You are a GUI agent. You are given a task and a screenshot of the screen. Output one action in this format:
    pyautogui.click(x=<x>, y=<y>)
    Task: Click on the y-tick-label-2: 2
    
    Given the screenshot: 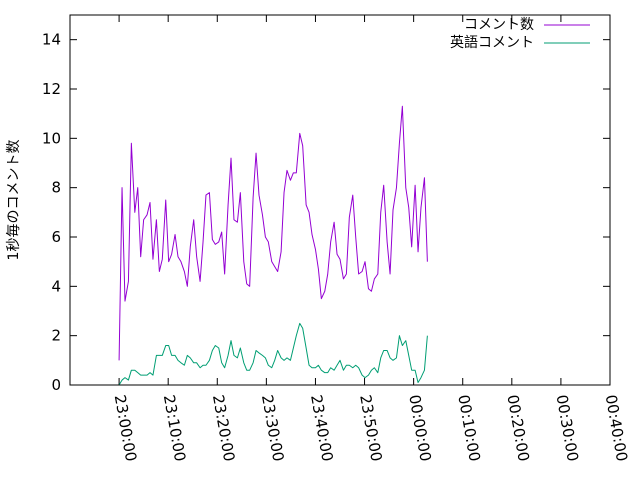 What is the action you would take?
    pyautogui.click(x=56, y=336)
    